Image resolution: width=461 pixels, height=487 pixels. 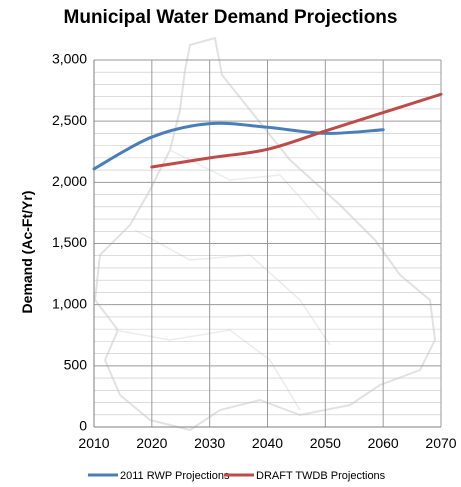 I want to click on x-tick-label: 2030, so click(x=209, y=443).